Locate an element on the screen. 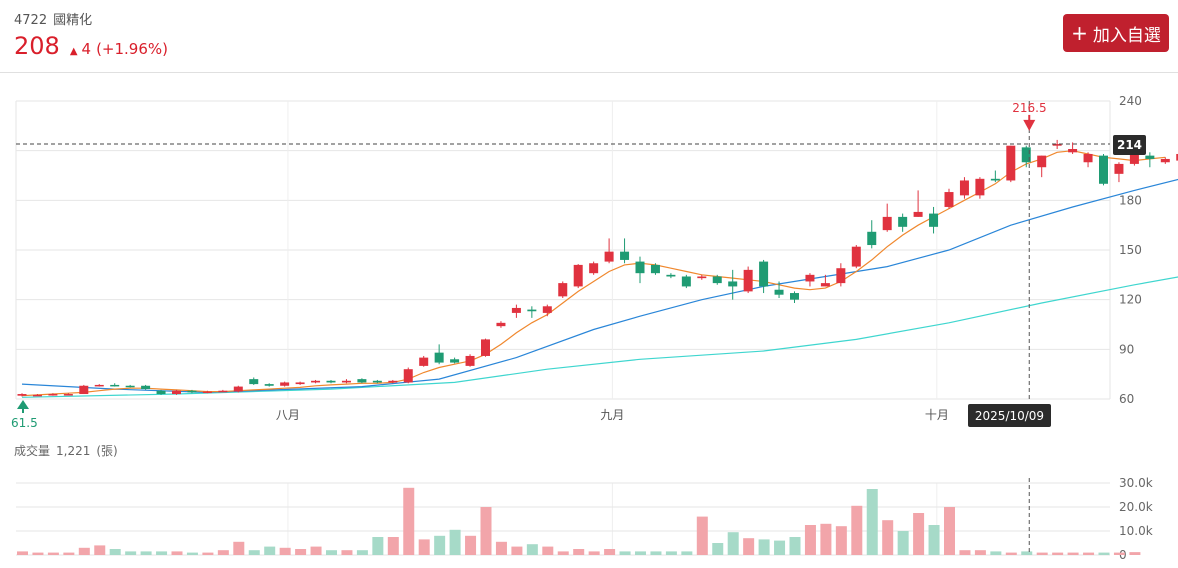  month-tick-label: 八月 is located at coordinates (288, 415).